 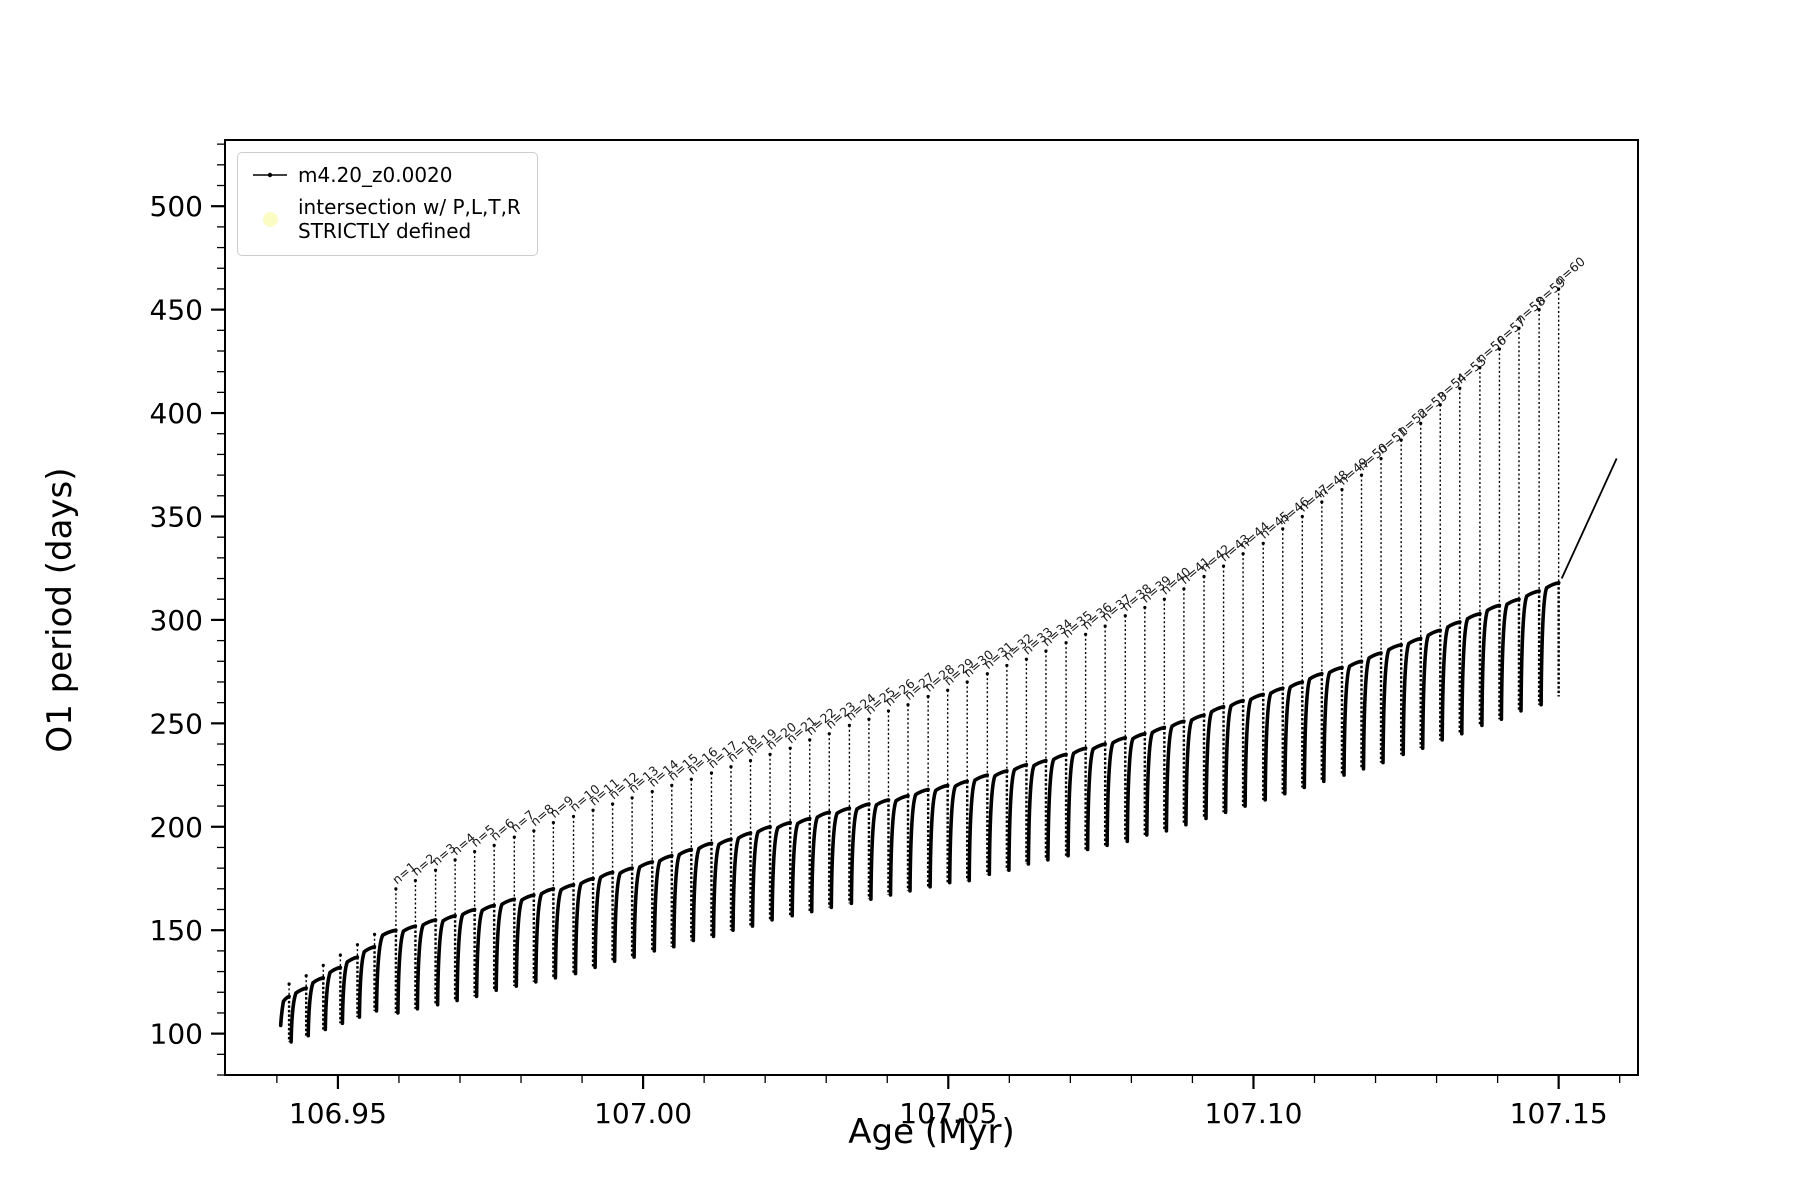 What do you see at coordinates (176, 413) in the screenshot?
I see `y-tick-label: 400` at bounding box center [176, 413].